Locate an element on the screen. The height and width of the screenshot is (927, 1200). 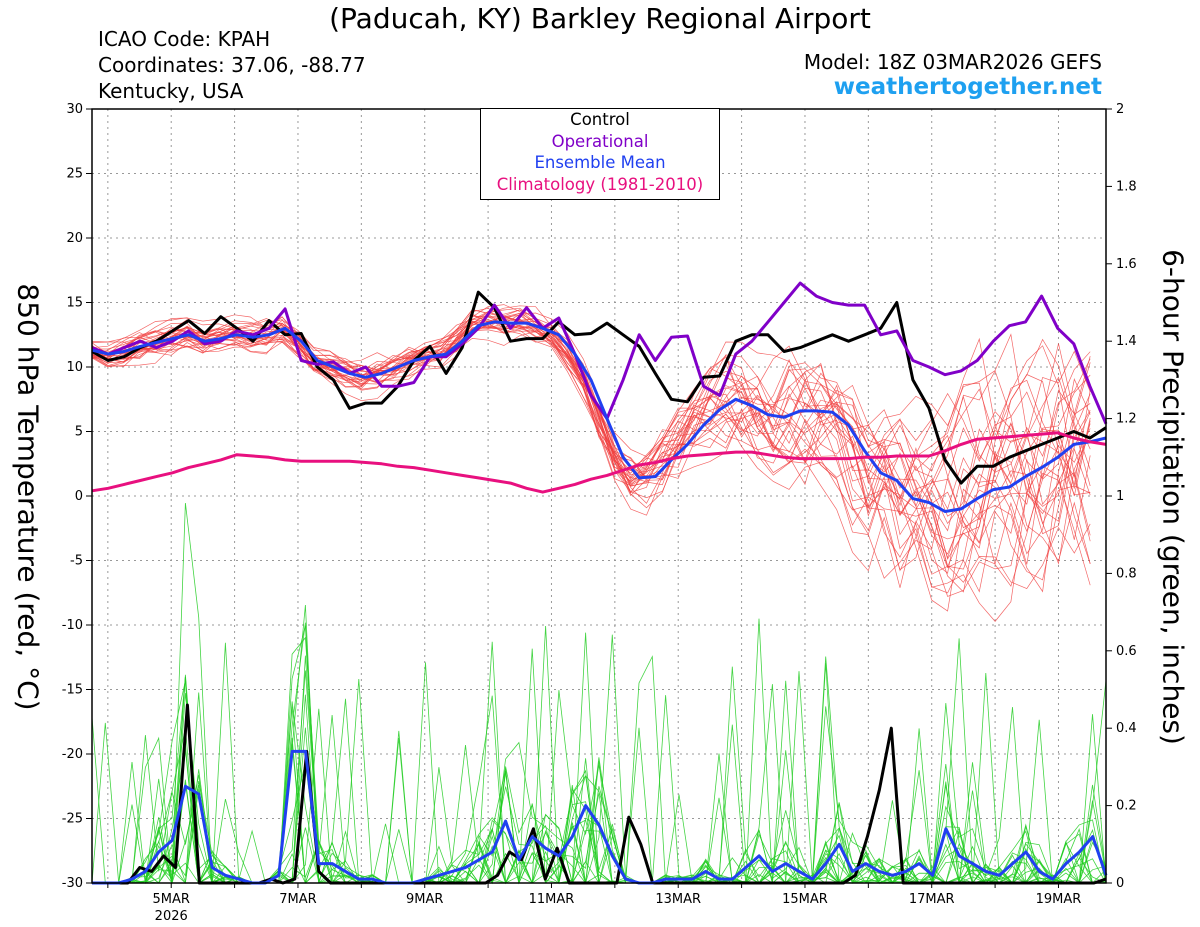
y2-tick-label: 1 is located at coordinates (1120, 496).